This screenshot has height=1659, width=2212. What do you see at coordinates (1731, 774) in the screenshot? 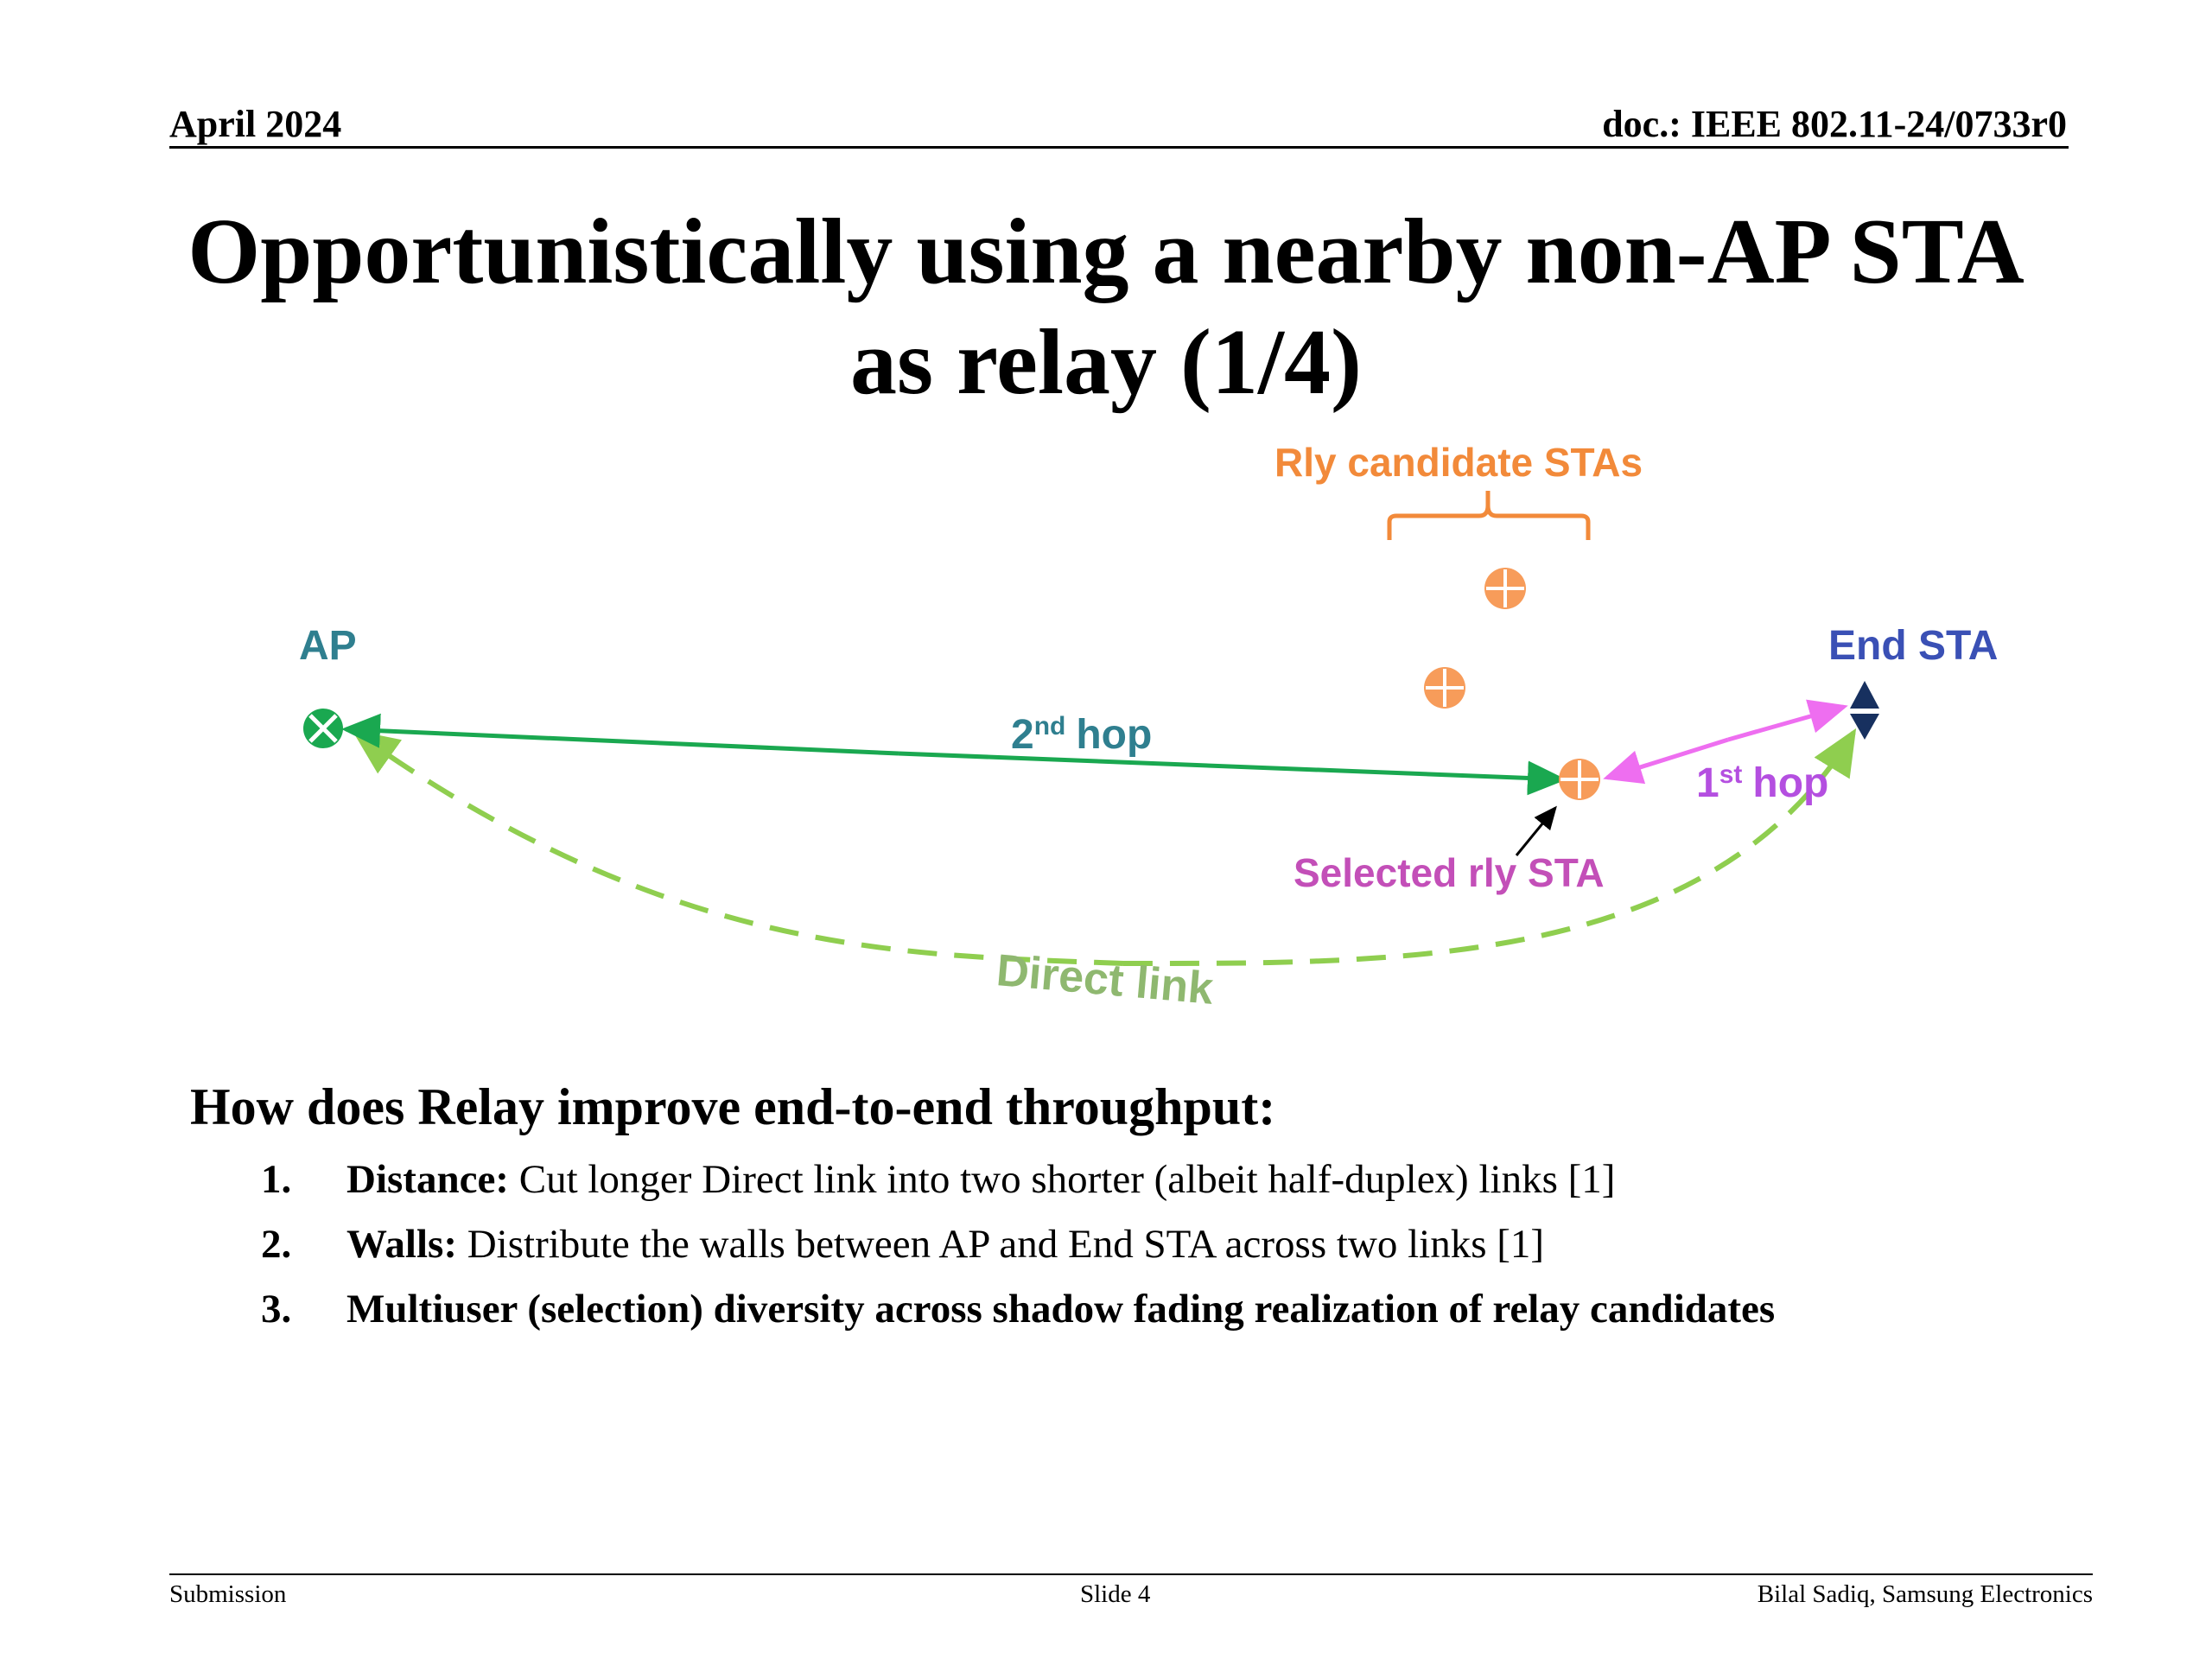
I see `first-hop-superscript: st` at bounding box center [1731, 774].